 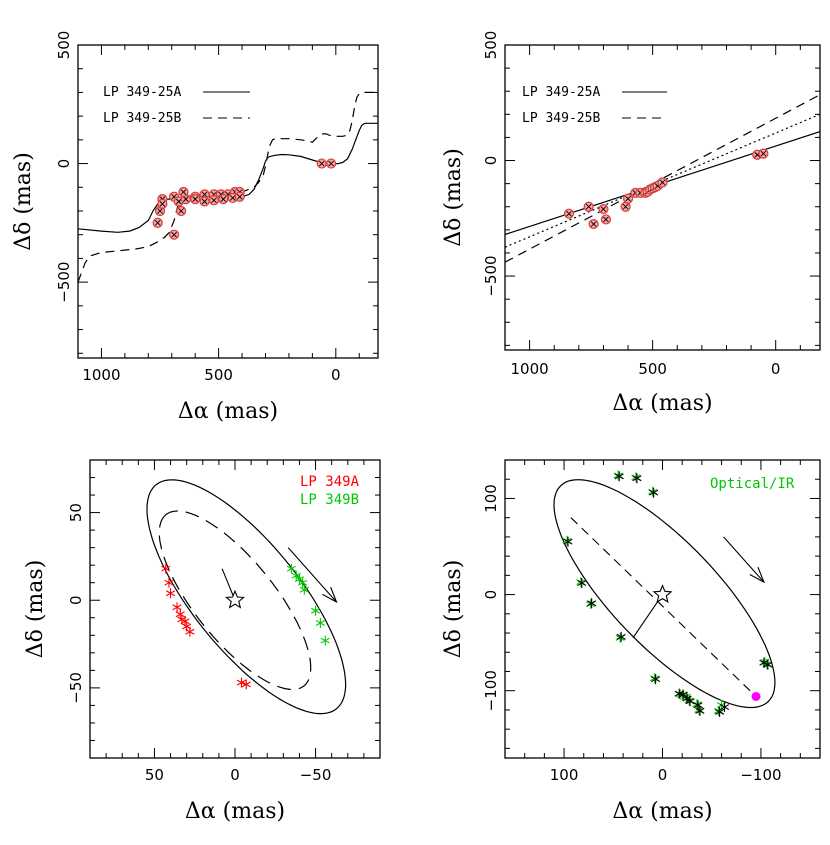 What do you see at coordinates (564, 775) in the screenshot?
I see `x-tick-label: 100` at bounding box center [564, 775].